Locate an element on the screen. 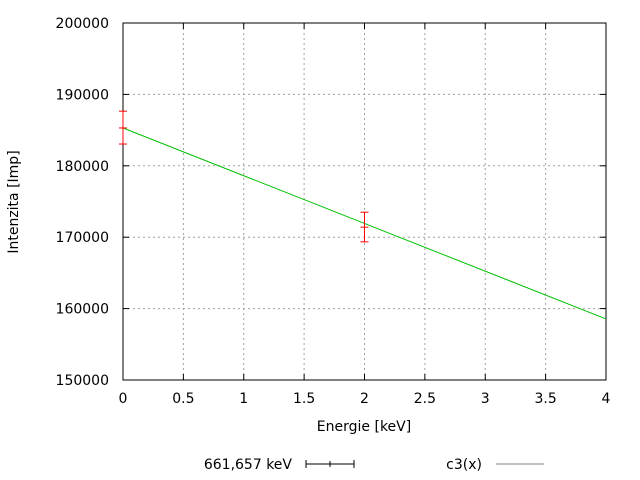  x-tick-label: 2.5 is located at coordinates (425, 399).